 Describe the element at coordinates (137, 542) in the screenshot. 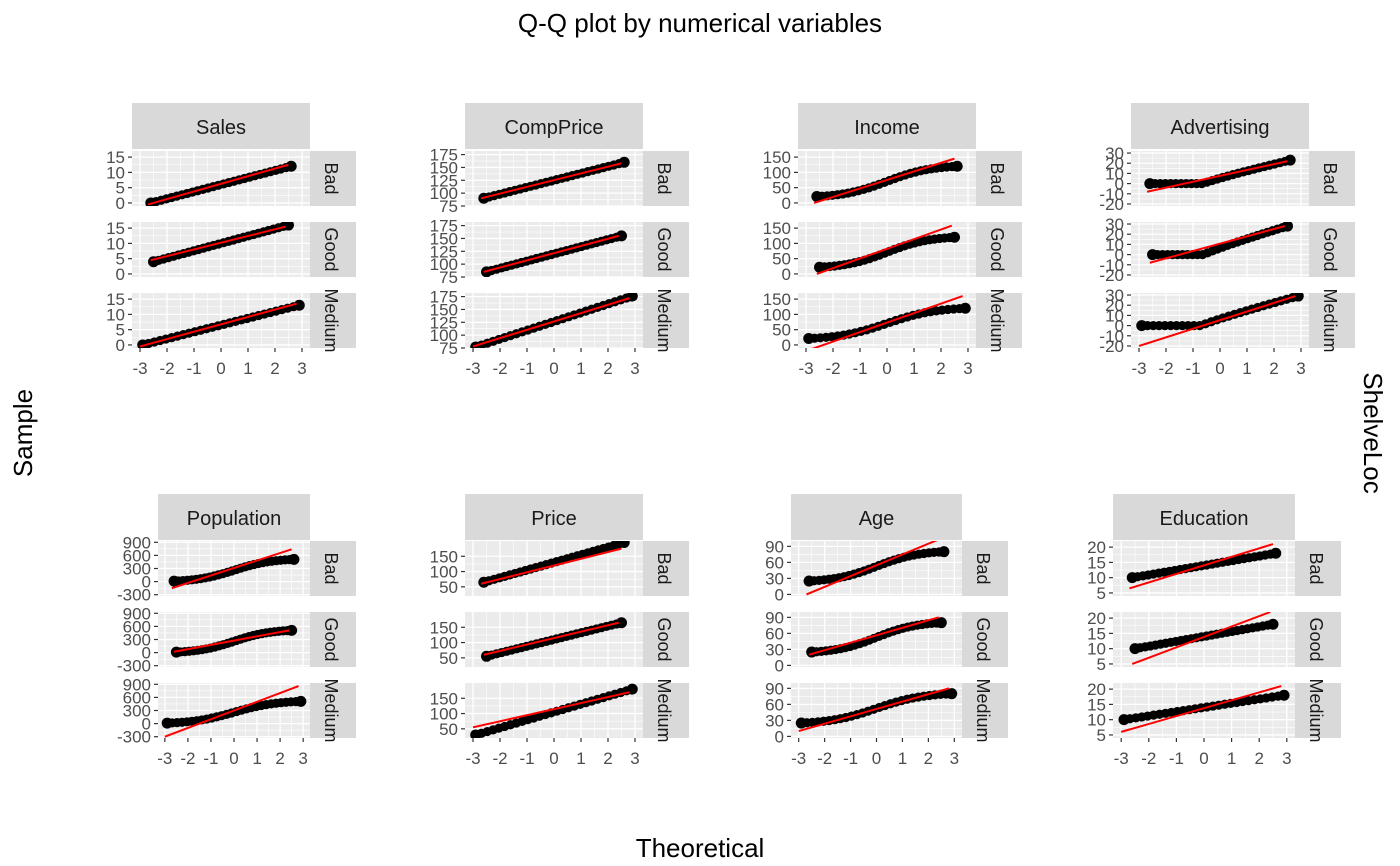

I see `y-tick-label: 900` at that location.